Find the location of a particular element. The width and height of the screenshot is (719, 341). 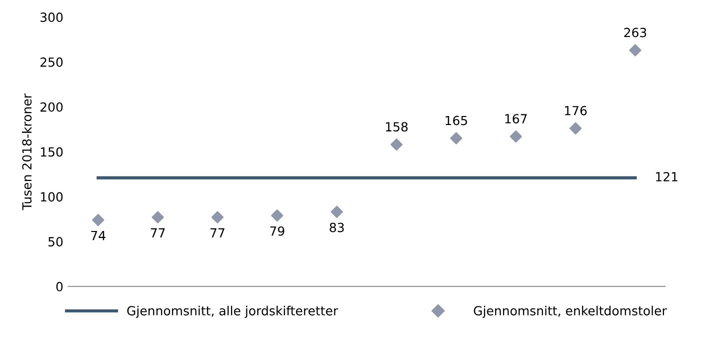

data-label: 79 is located at coordinates (277, 231).